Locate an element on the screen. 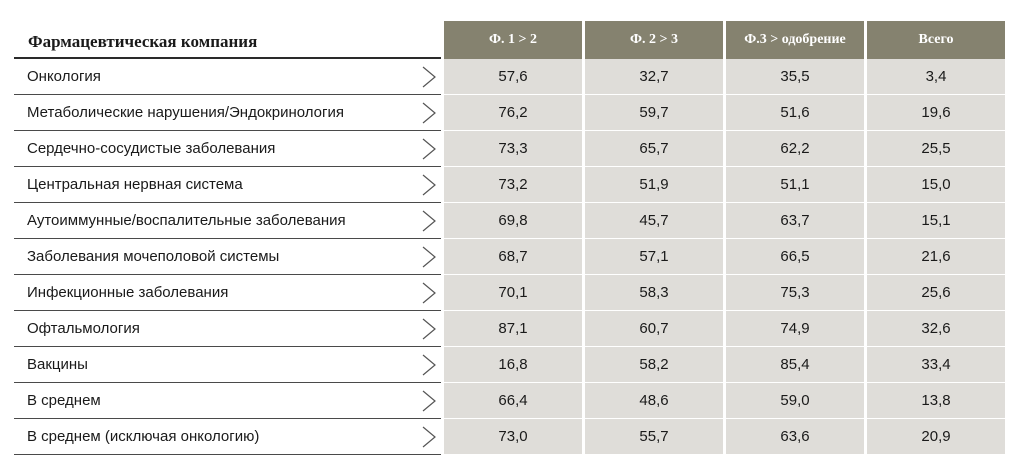 Image resolution: width=1024 pixels, height=472 pixels. cell-phase-1-2: 16,8 is located at coordinates (513, 365).